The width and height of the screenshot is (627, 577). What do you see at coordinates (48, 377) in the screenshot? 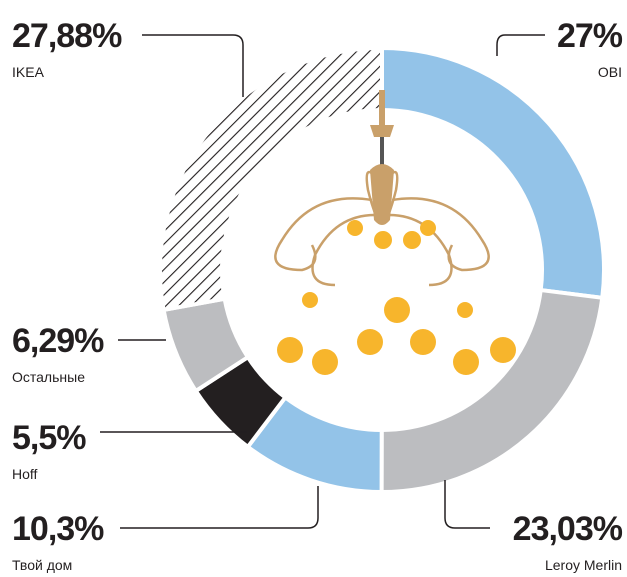
I see `category-label: Остальные` at bounding box center [48, 377].